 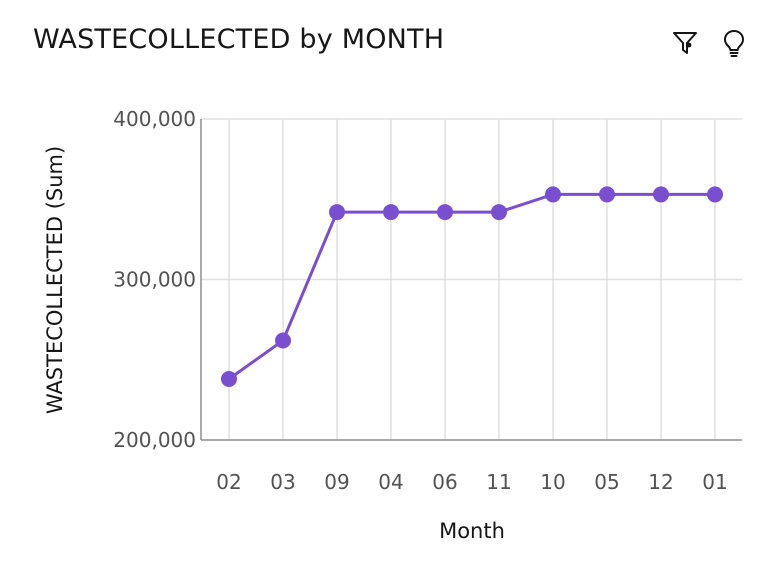 I want to click on lightbulb-icon, so click(x=734, y=43).